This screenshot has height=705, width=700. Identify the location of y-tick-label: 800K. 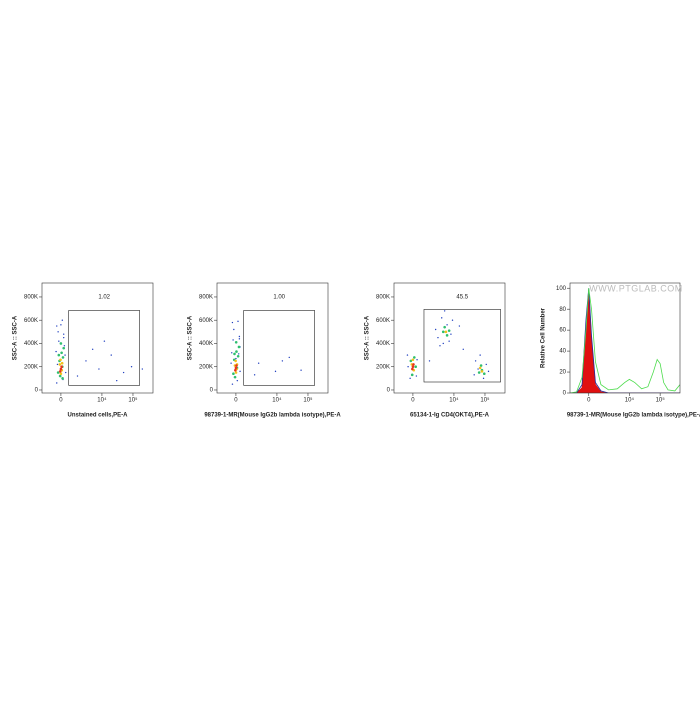
(383, 298).